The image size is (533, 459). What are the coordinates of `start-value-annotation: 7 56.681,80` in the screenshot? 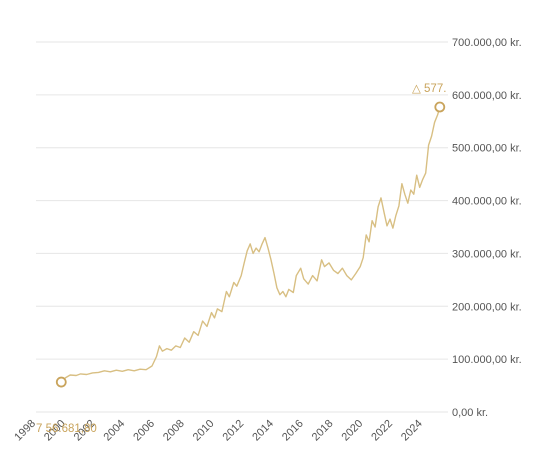 It's located at (66, 429).